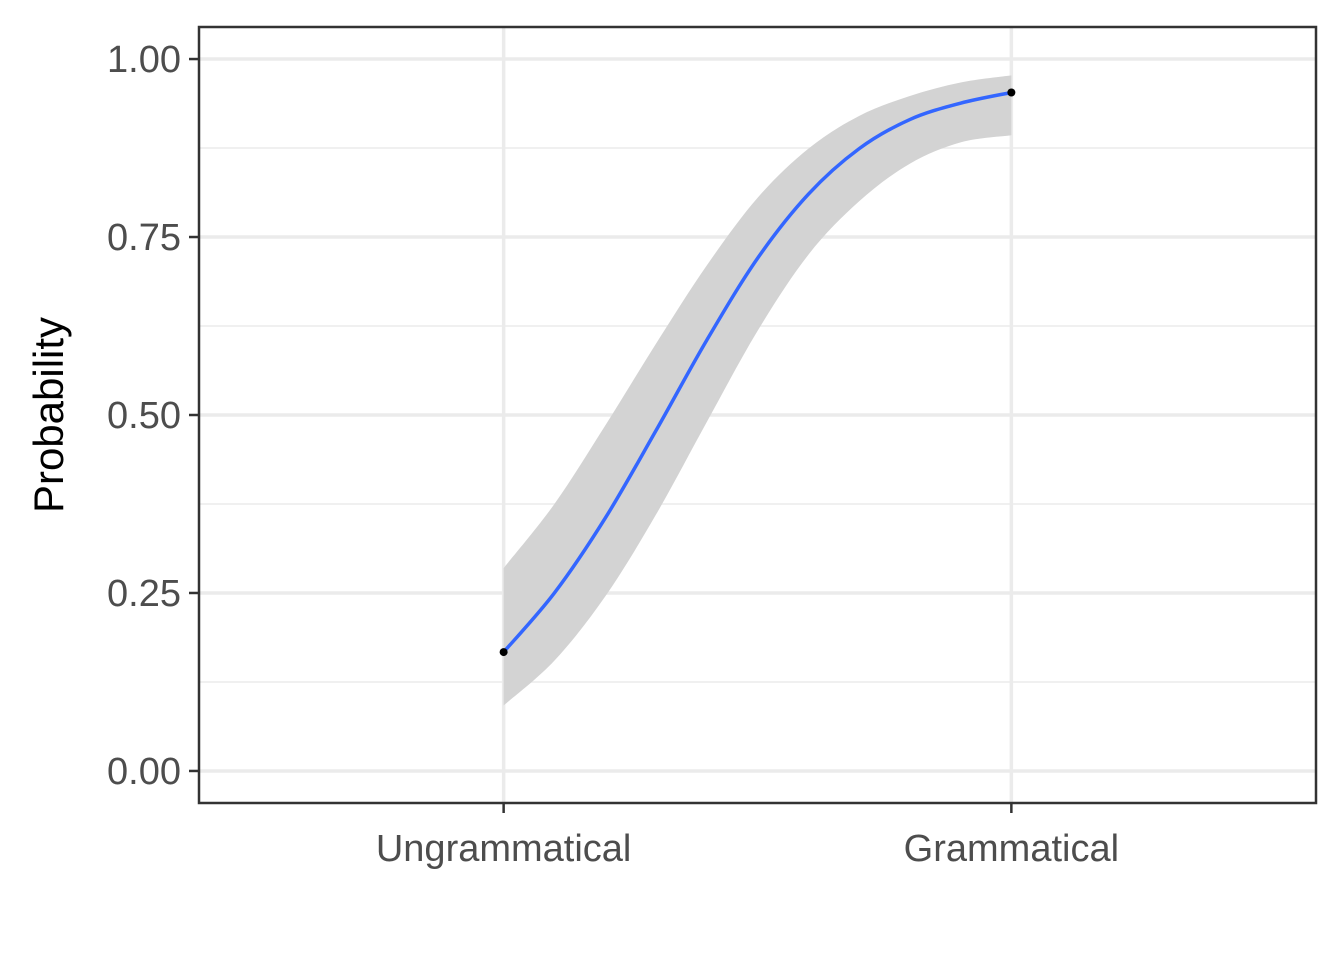 The height and width of the screenshot is (960, 1344). Describe the element at coordinates (1011, 849) in the screenshot. I see `x-tick-label: Grammatical` at that location.